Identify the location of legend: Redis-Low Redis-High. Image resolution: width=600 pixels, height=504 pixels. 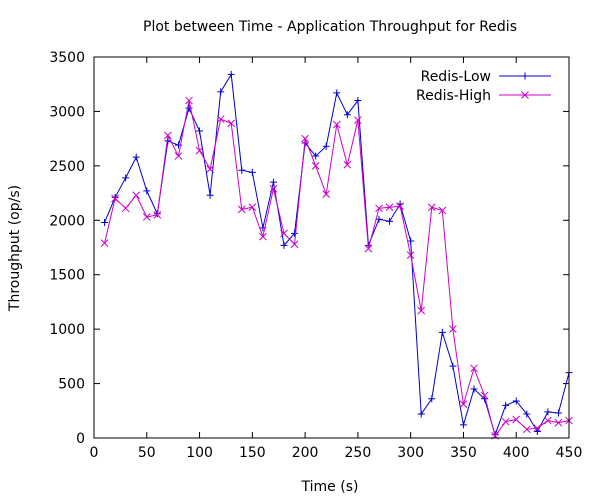
(483, 86).